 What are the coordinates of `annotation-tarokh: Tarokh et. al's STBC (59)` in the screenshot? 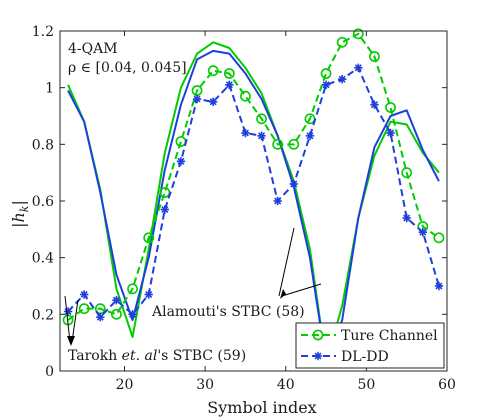 It's located at (157, 356).